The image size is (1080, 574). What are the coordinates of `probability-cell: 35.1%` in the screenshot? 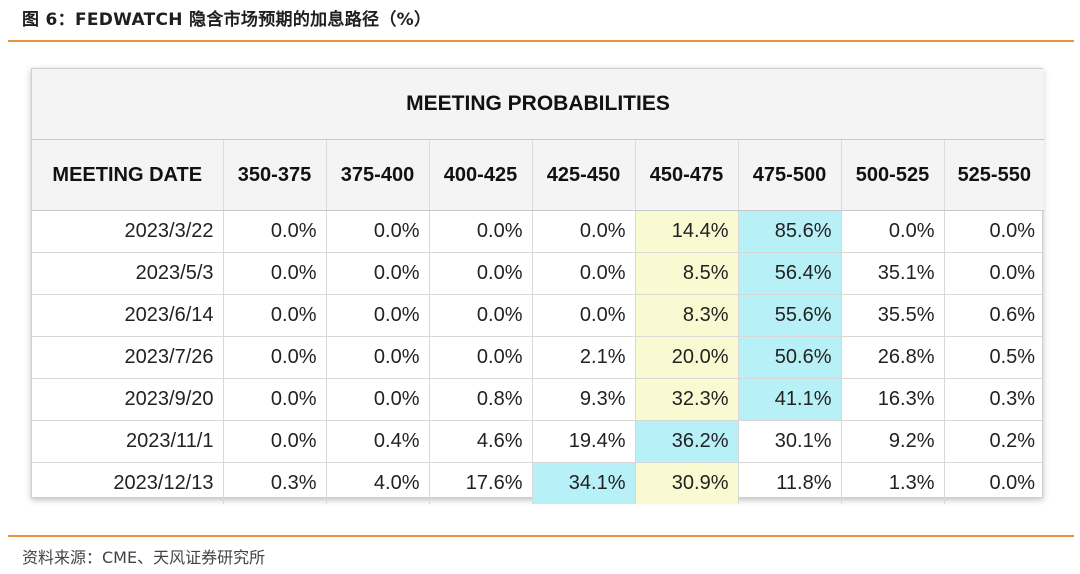 It's located at (892, 273).